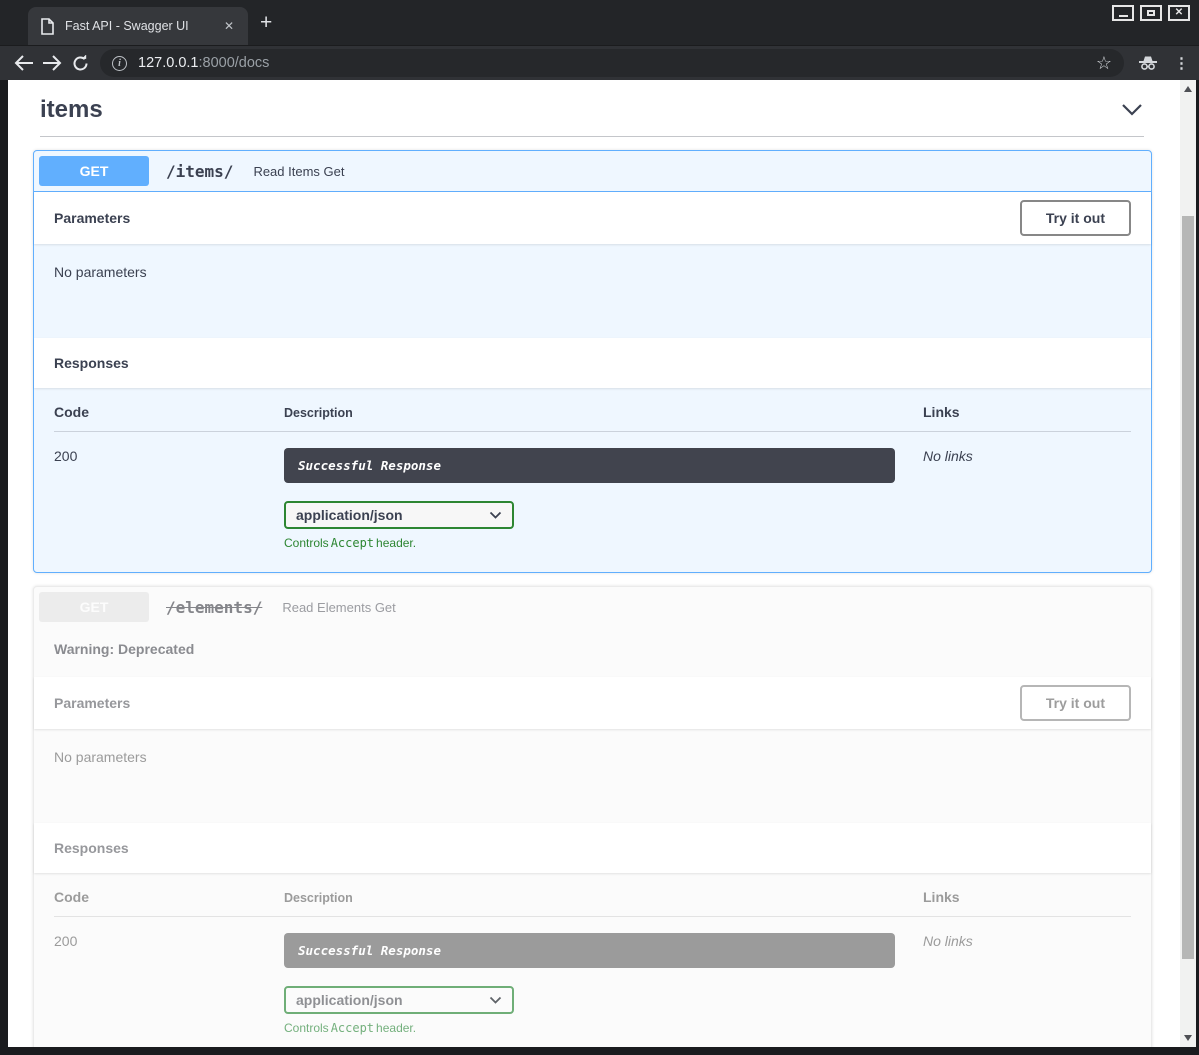  I want to click on operation-path: /elements/, so click(214, 607).